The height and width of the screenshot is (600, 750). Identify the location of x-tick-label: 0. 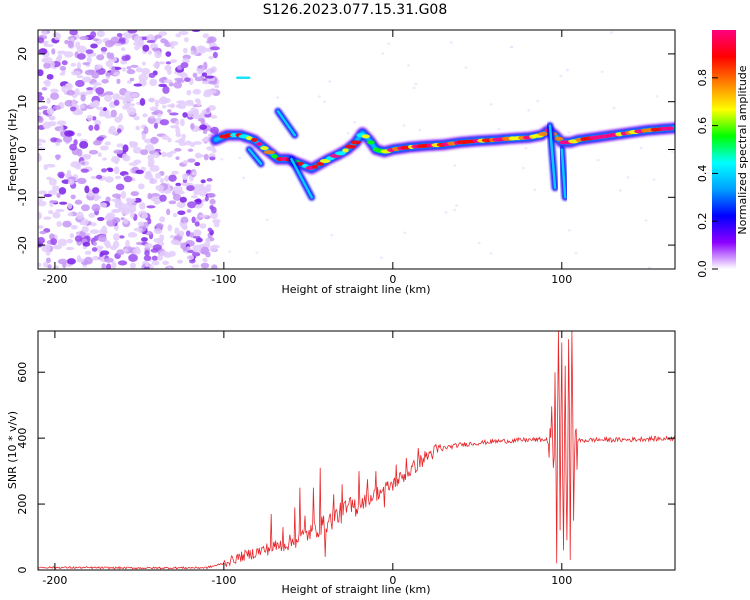
(392, 580).